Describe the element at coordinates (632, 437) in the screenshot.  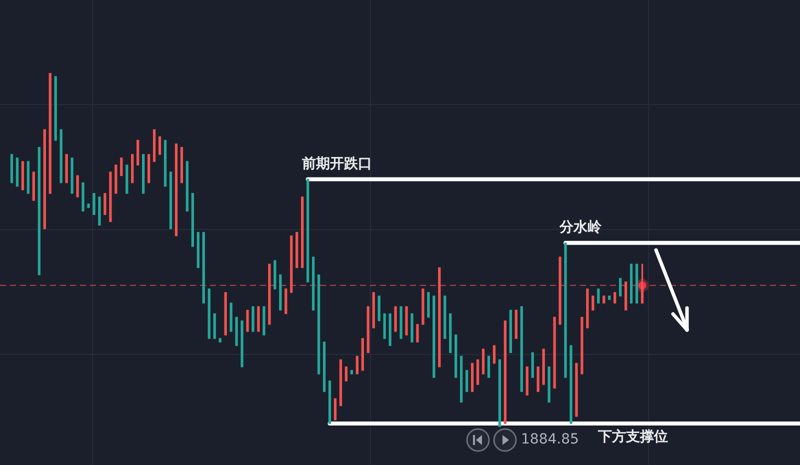
I see `ref-line-label: 下方支撑位` at that location.